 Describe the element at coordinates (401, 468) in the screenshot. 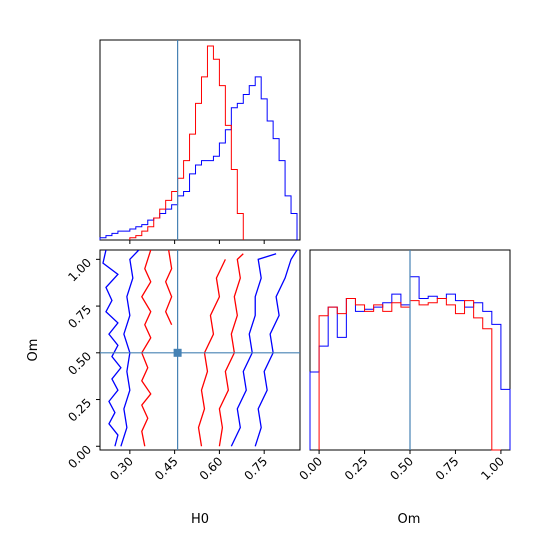

I see `om-xtick-label-2: 0.50` at that location.